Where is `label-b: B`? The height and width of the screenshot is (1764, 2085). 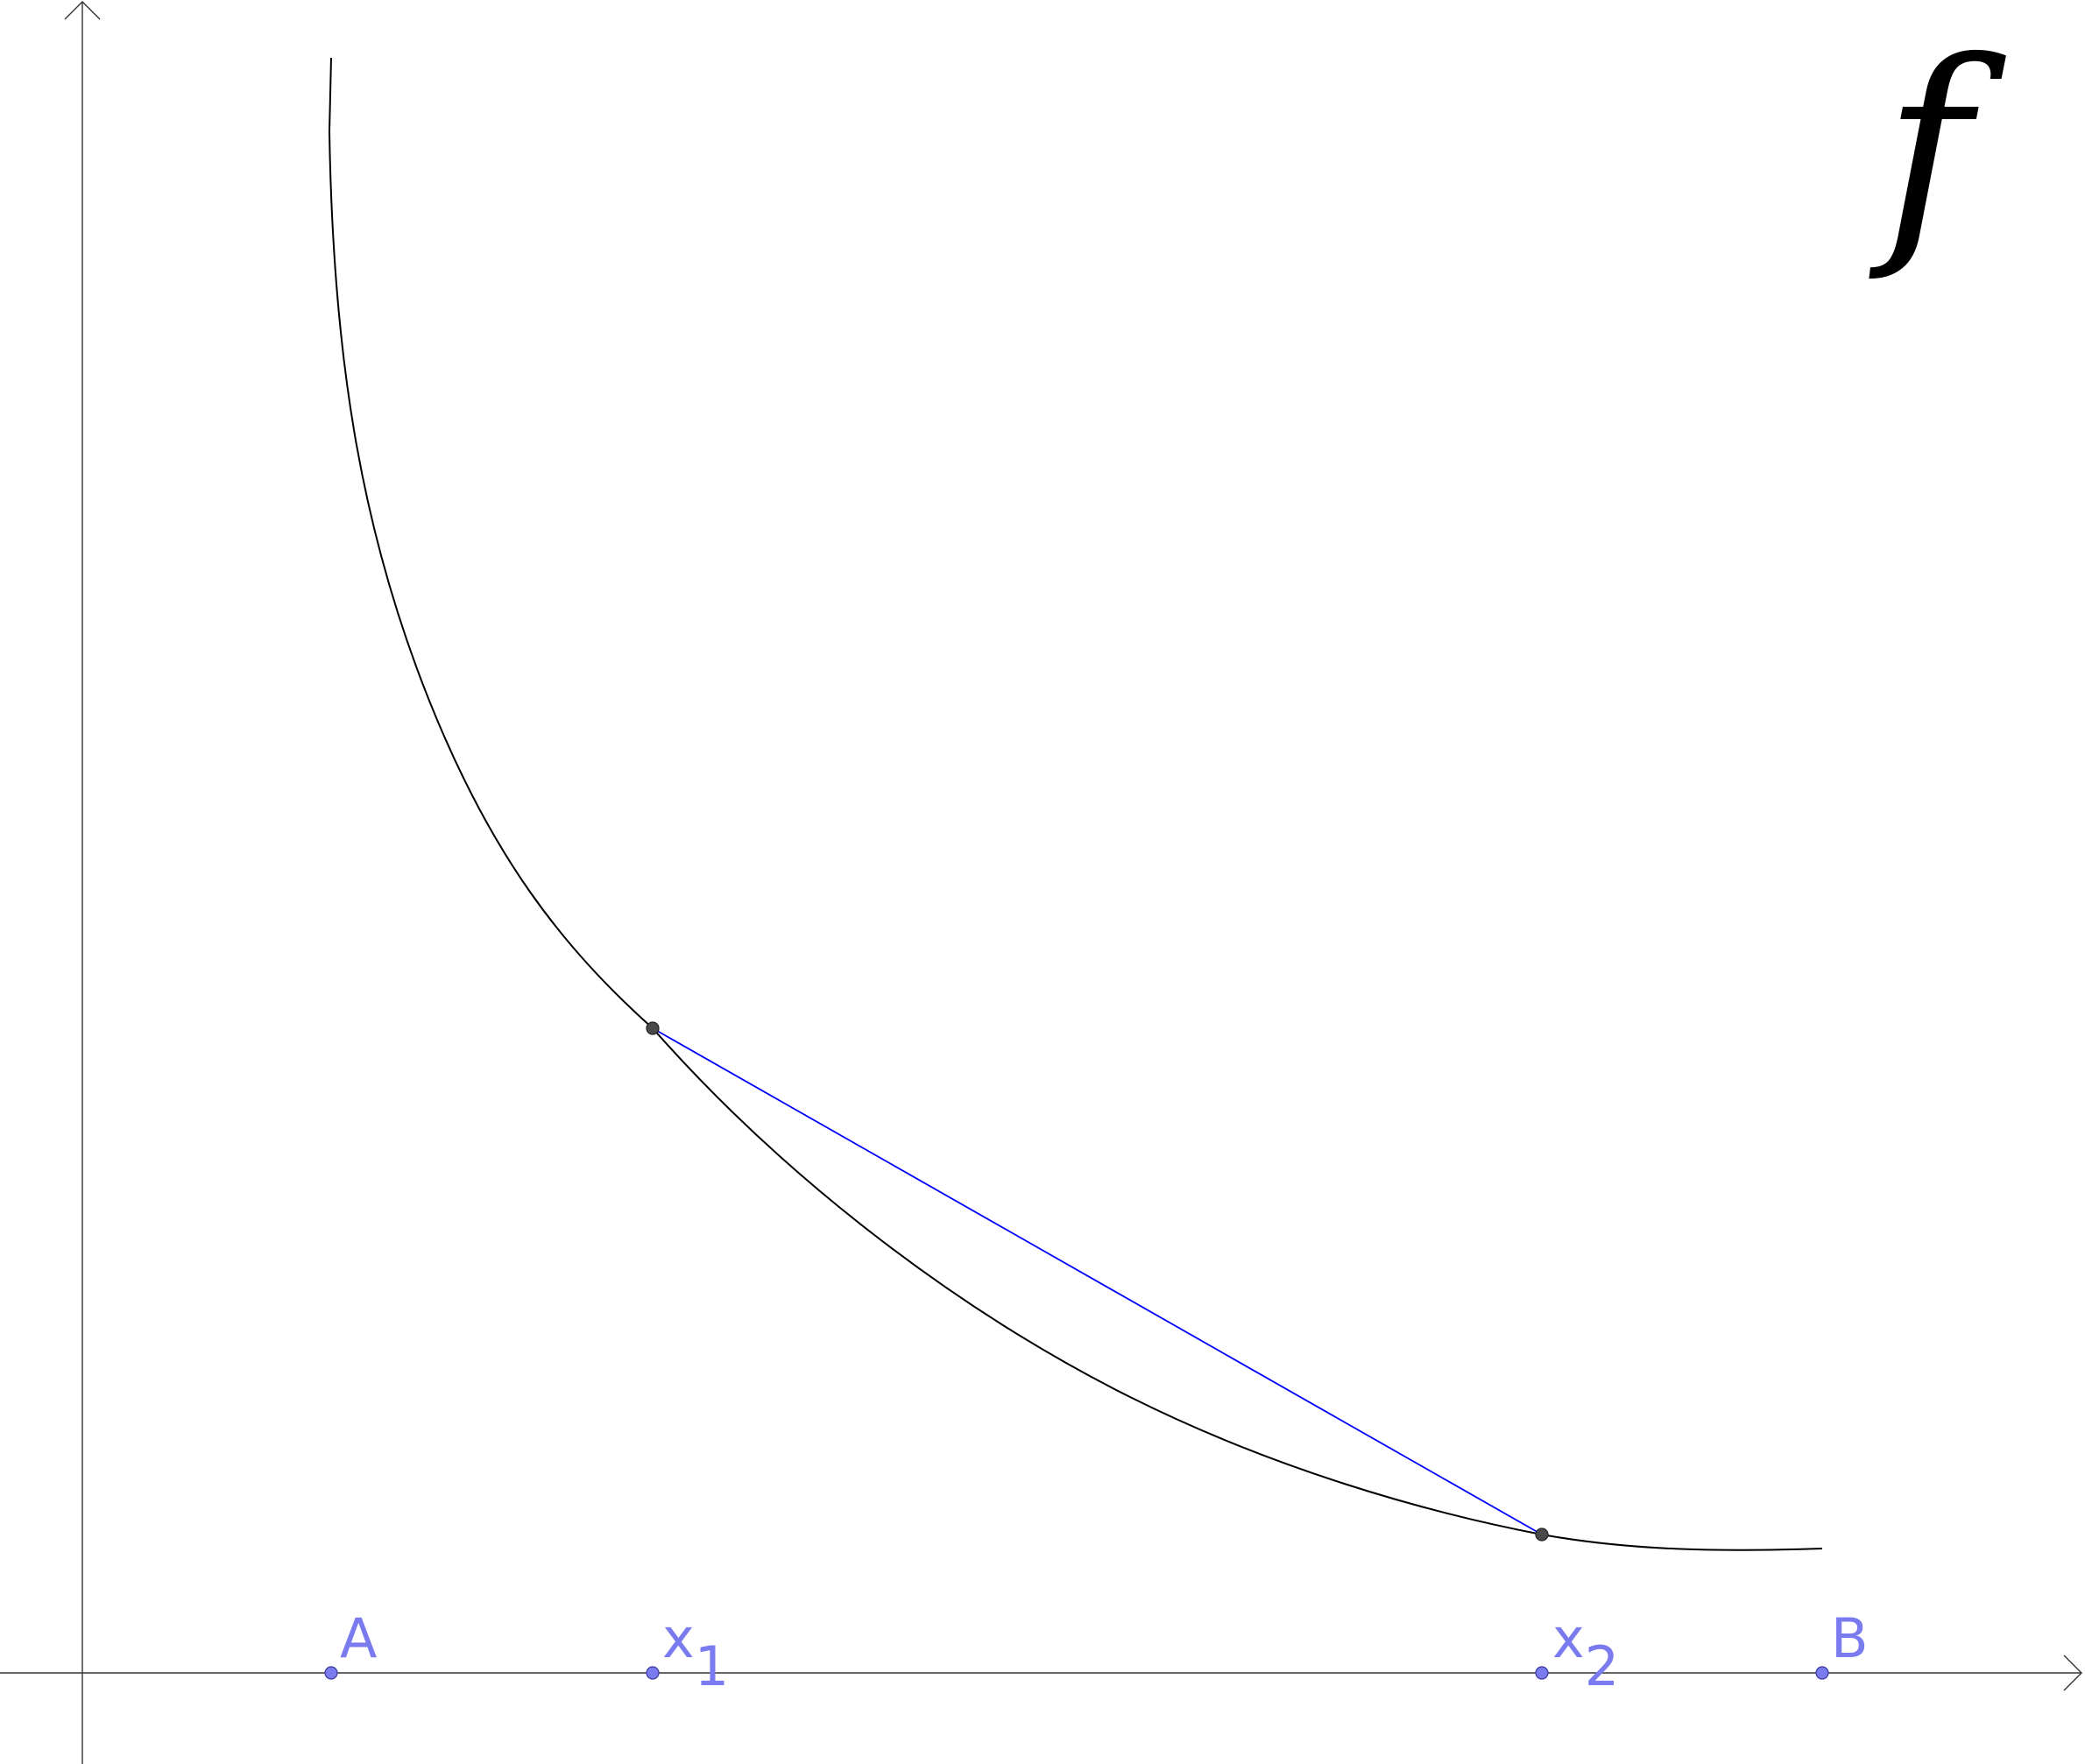
label-b: B is located at coordinates (1850, 1638).